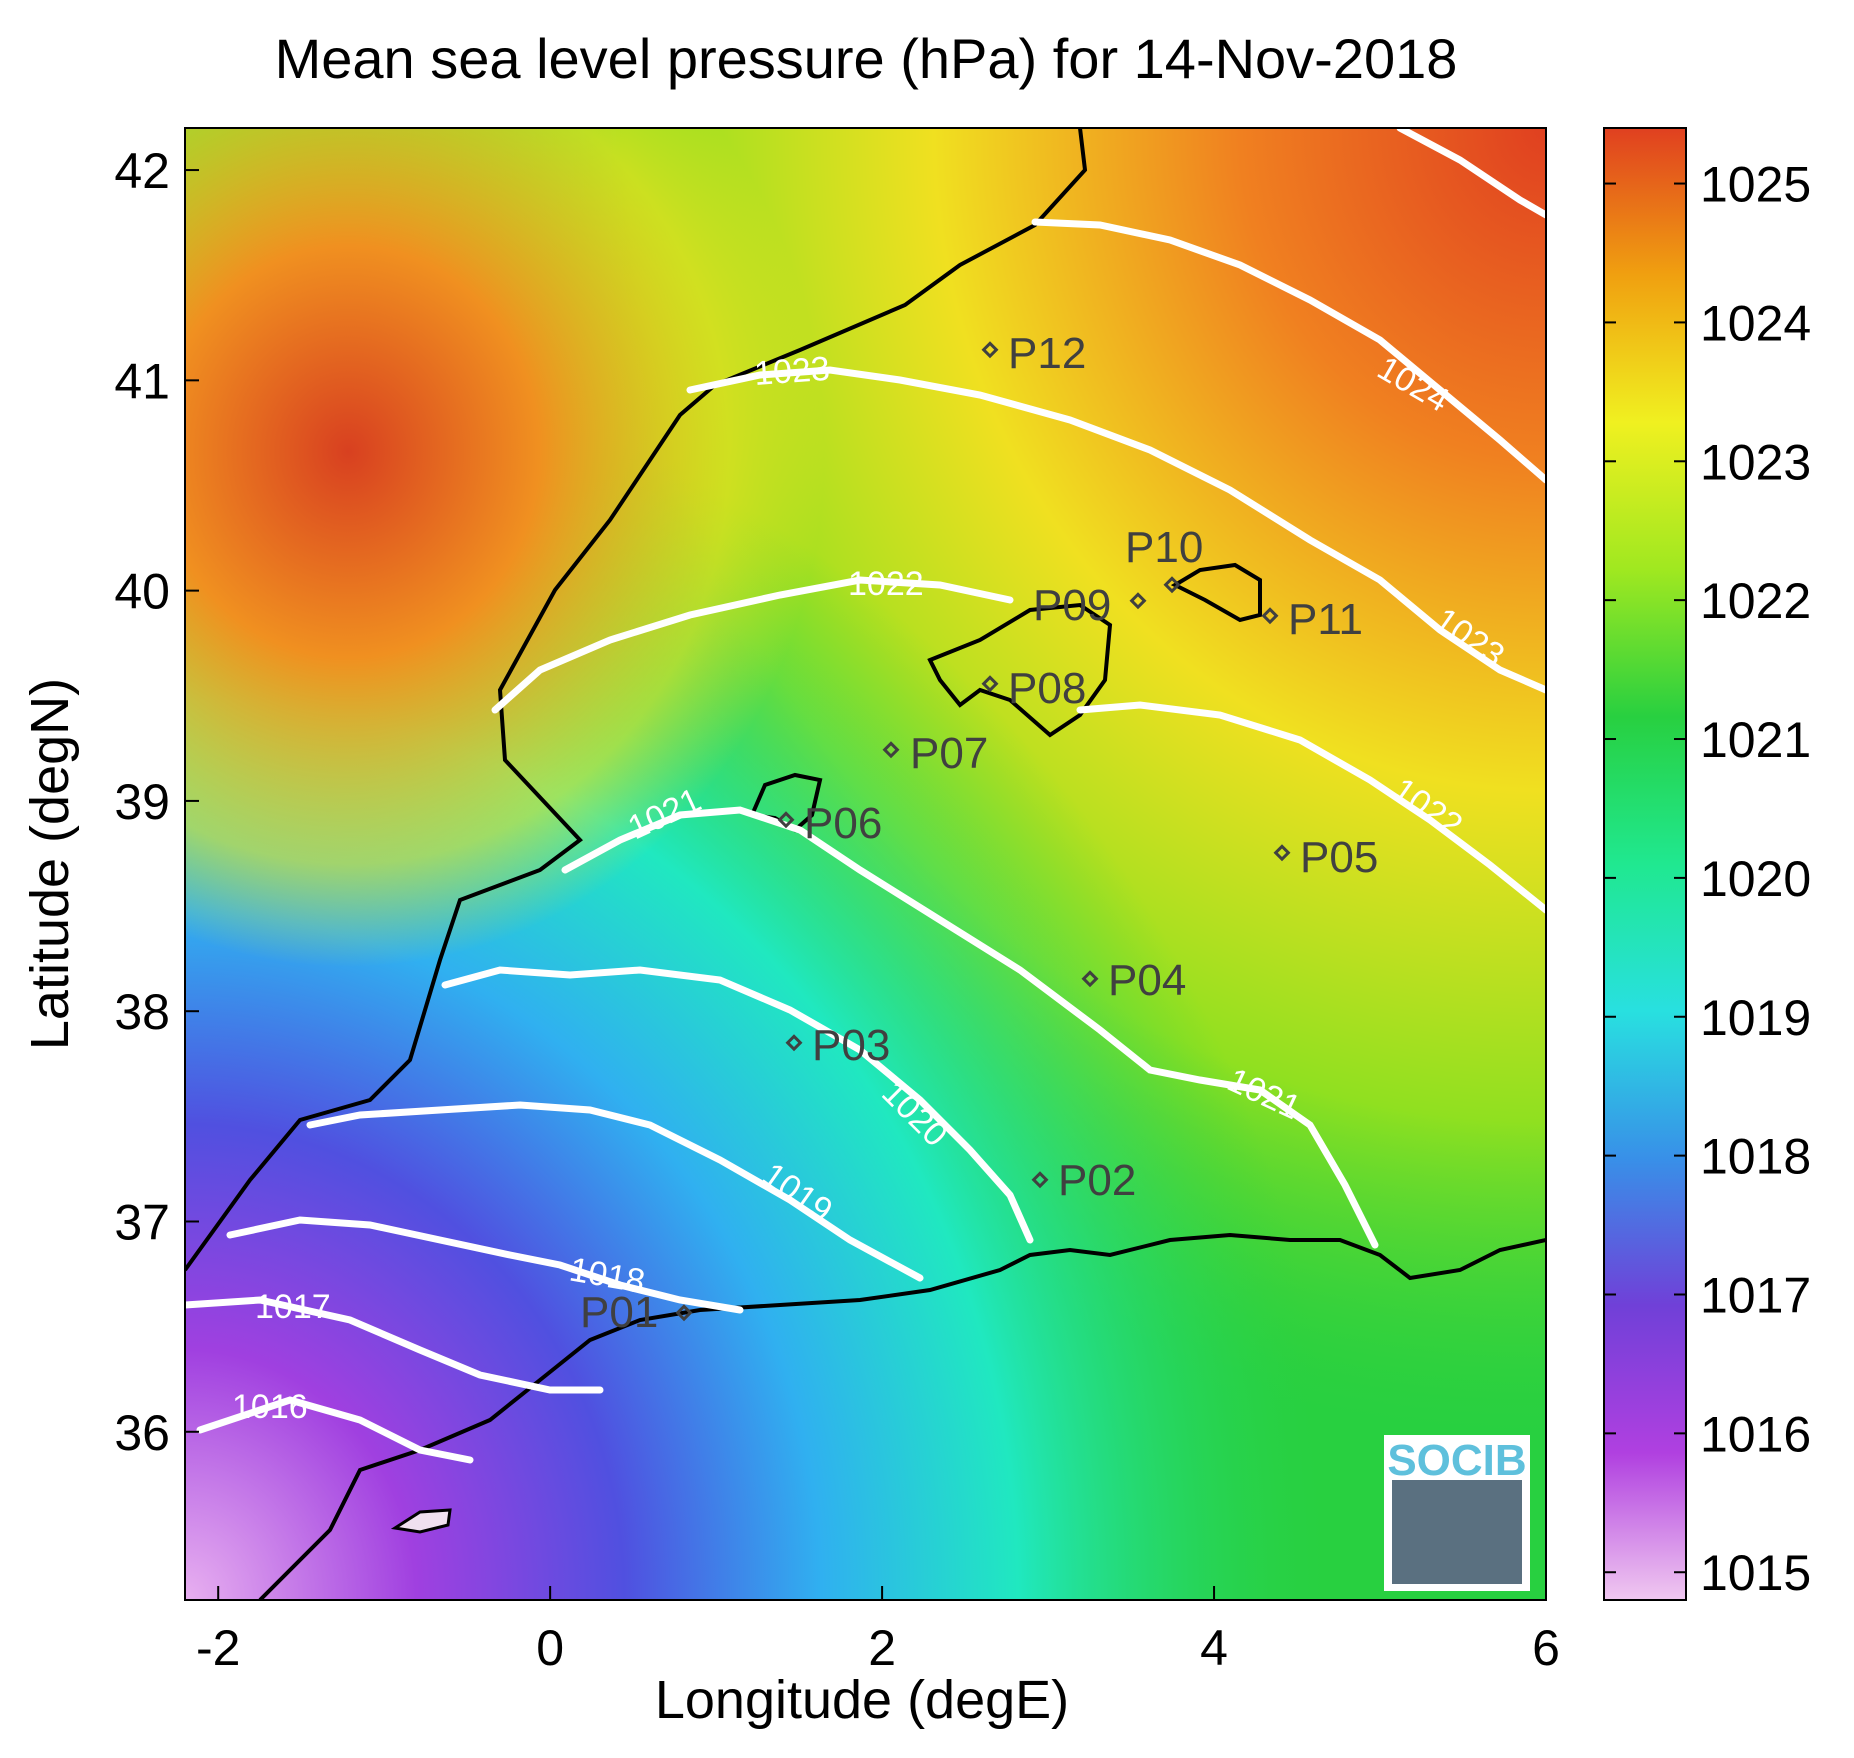  Describe the element at coordinates (1339, 857) in the screenshot. I see `station-label: P05` at that location.